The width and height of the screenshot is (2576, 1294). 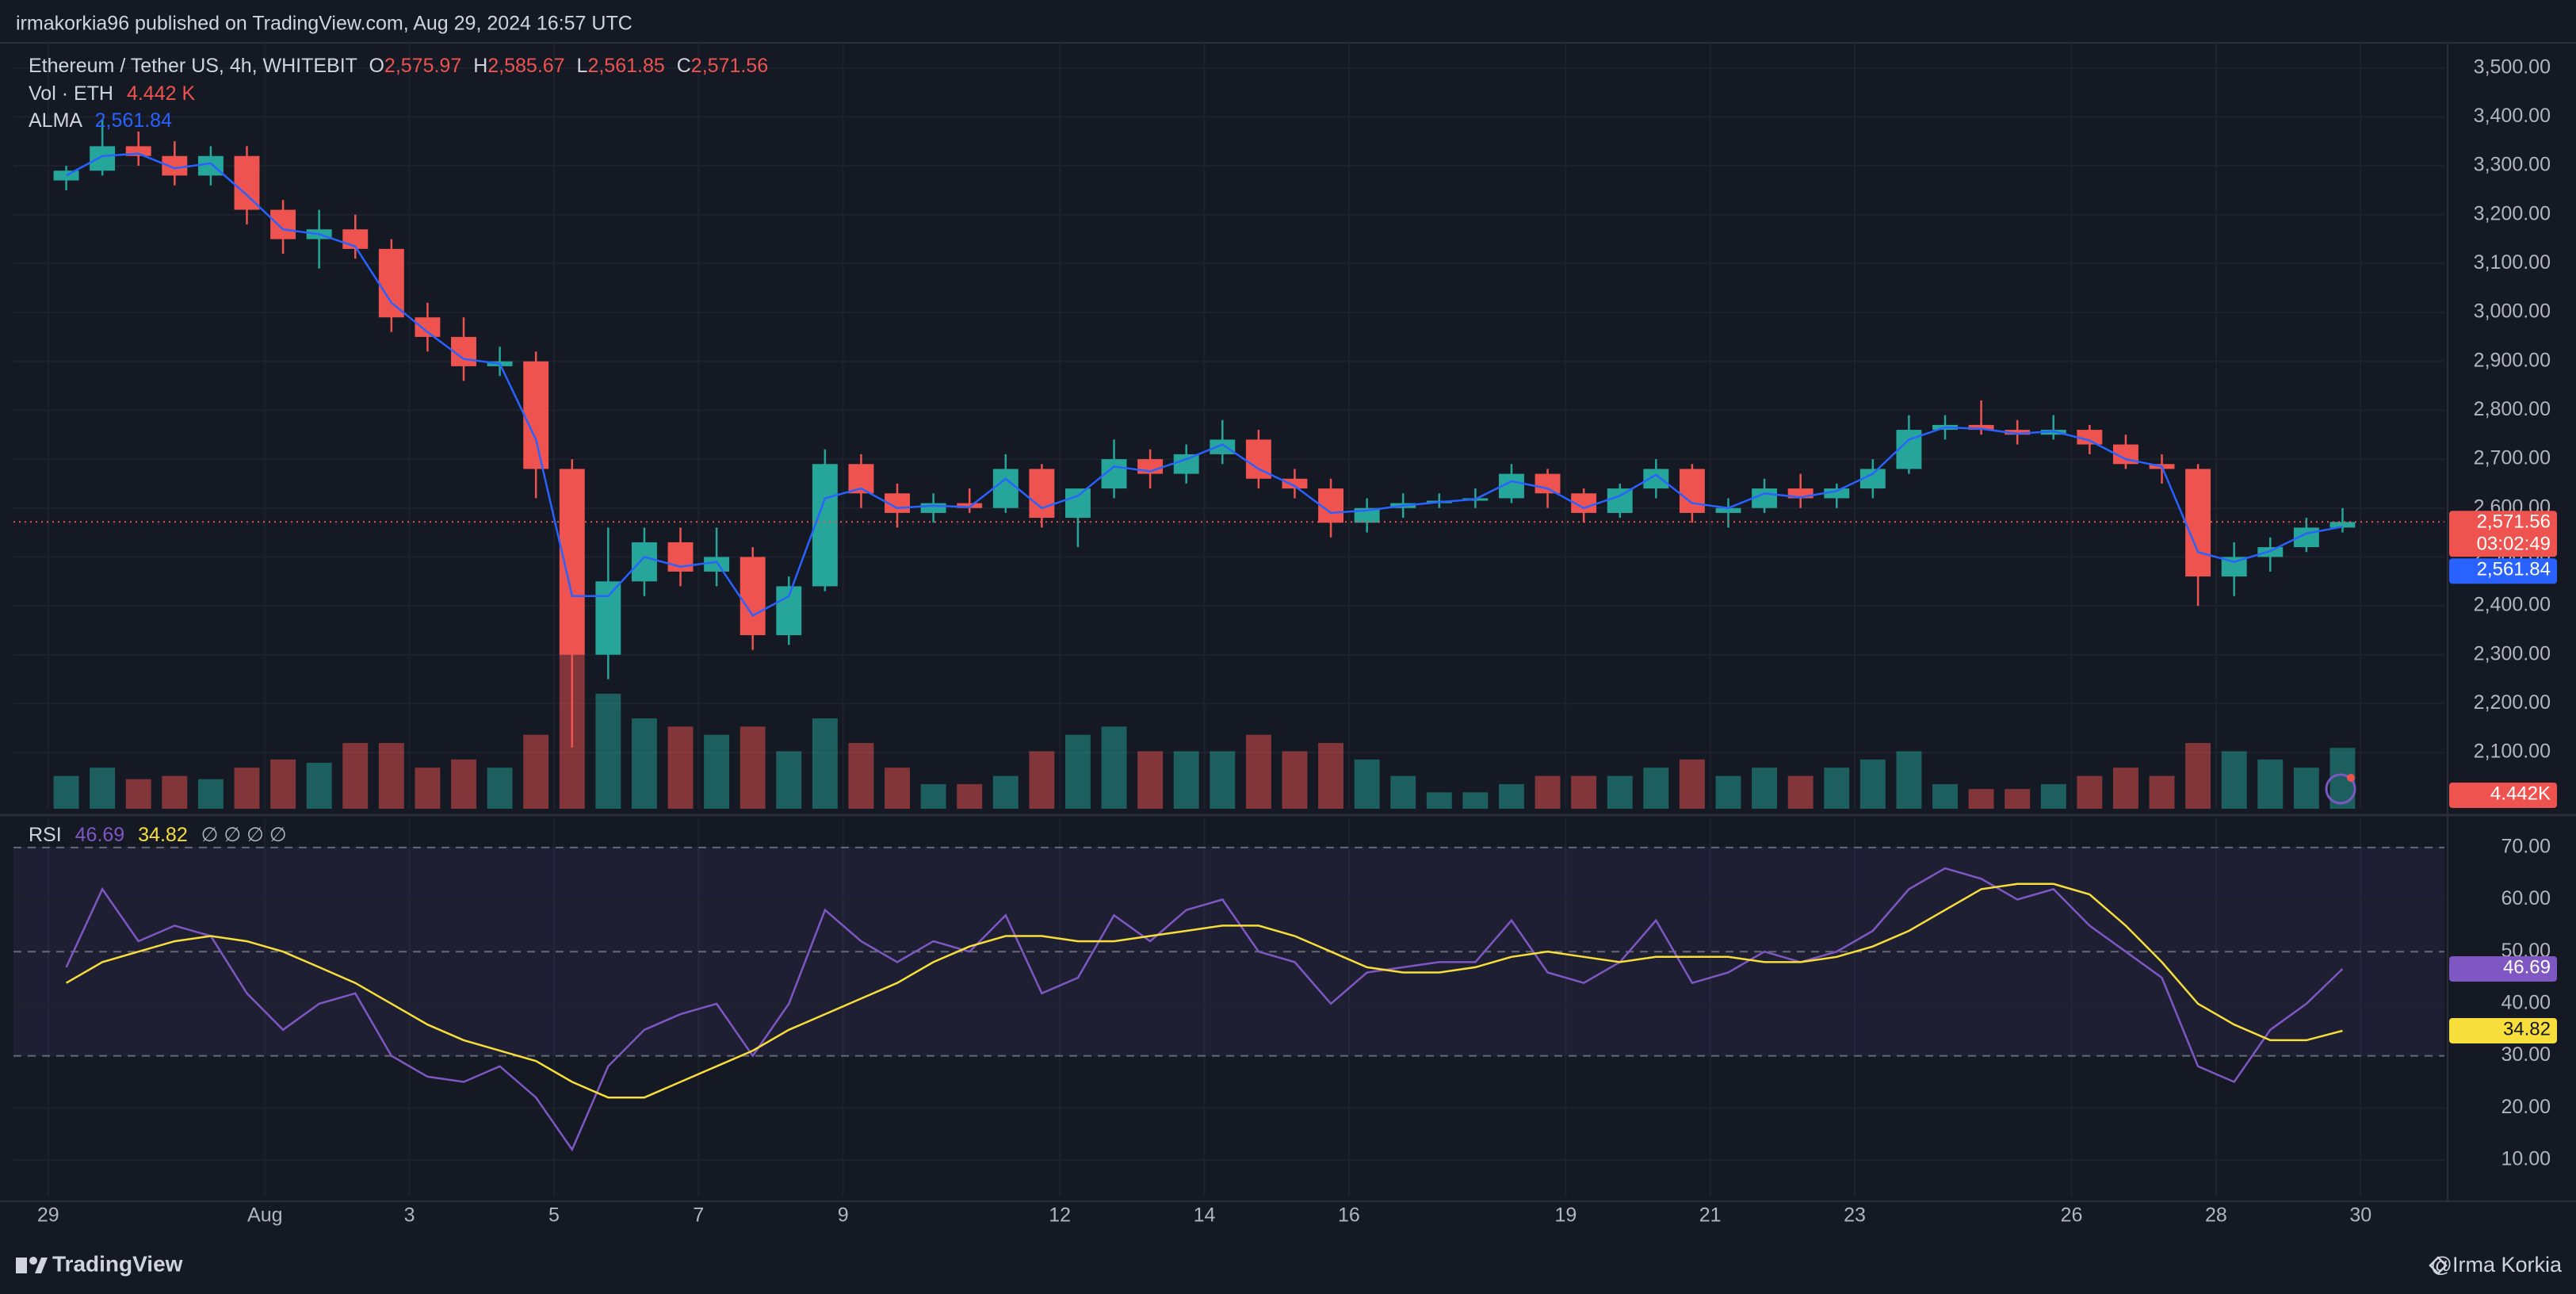 What do you see at coordinates (2527, 967) in the screenshot?
I see `rsi-tag: 46.69` at bounding box center [2527, 967].